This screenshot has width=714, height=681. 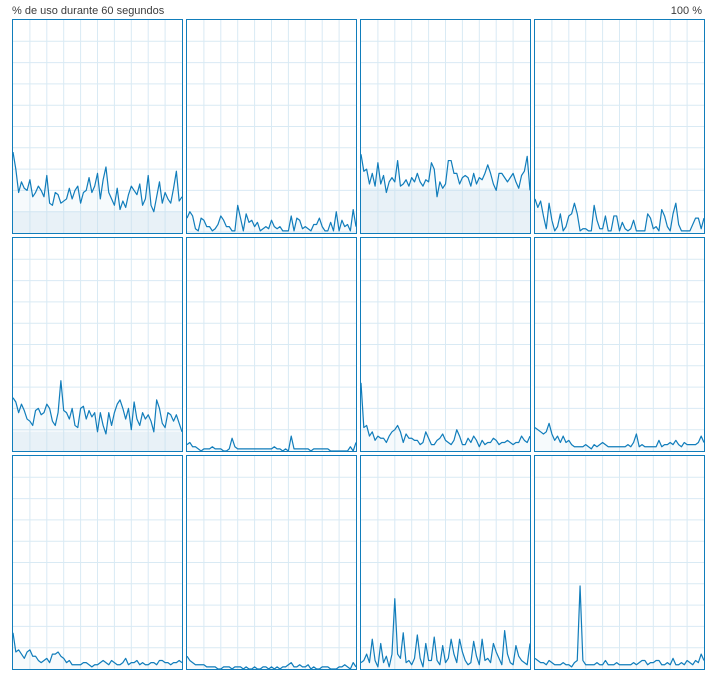 I want to click on usage-window-label: % de uso durante 60 segundos, so click(x=88, y=11).